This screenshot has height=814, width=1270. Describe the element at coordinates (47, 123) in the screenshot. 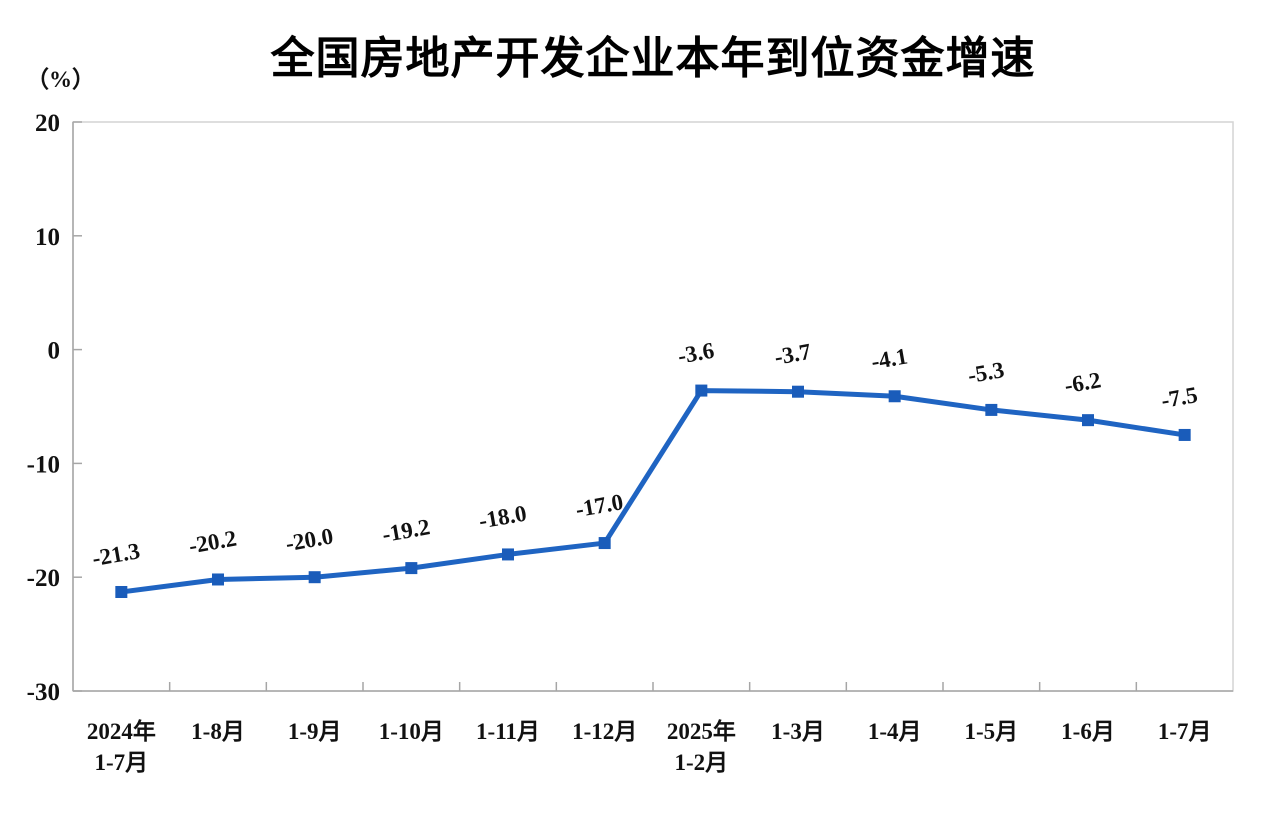

I see `y-tick-label: 20` at that location.